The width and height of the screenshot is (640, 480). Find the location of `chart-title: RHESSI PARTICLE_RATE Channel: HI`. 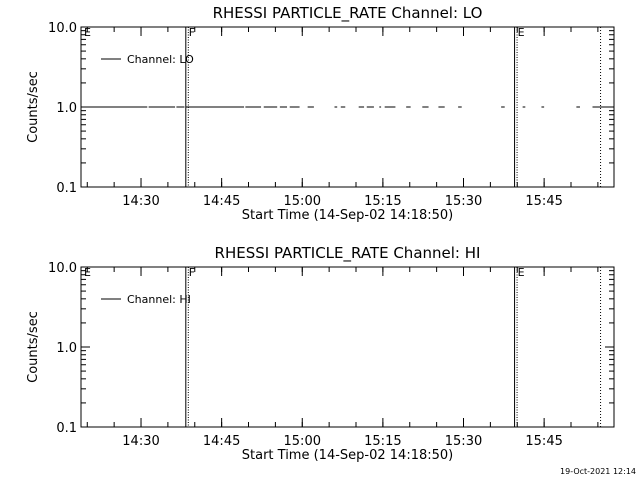

chart-title: RHESSI PARTICLE_RATE Channel: HI is located at coordinates (348, 253).